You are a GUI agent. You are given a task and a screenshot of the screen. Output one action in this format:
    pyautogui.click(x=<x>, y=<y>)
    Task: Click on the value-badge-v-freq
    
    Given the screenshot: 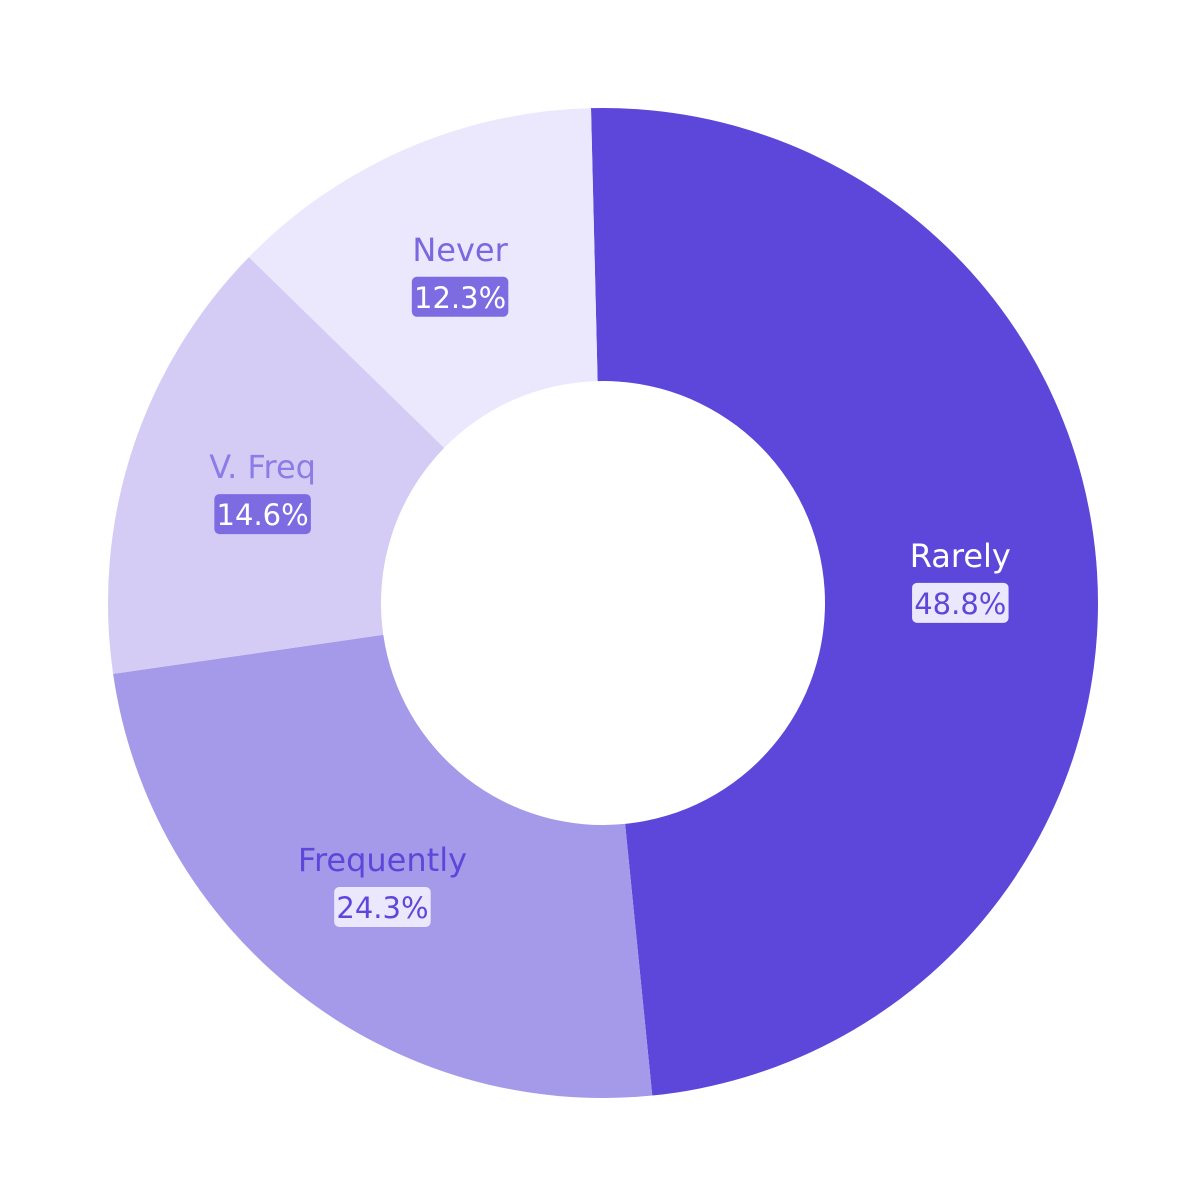 What is the action you would take?
    pyautogui.click(x=262, y=514)
    